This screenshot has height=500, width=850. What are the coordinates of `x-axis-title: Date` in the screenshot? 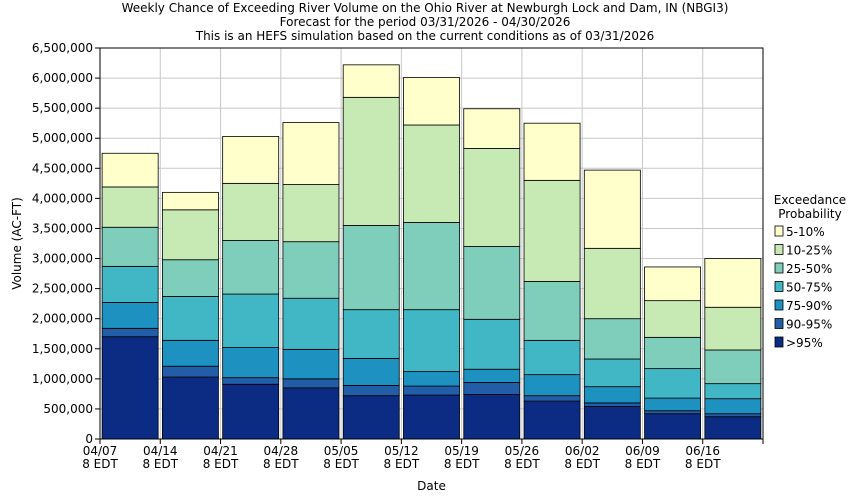 It's located at (431, 486).